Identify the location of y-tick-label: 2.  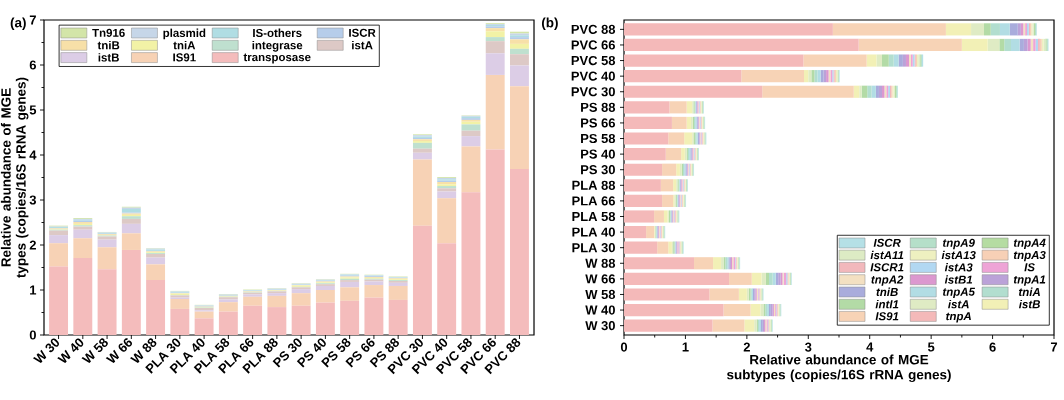
(32, 245).